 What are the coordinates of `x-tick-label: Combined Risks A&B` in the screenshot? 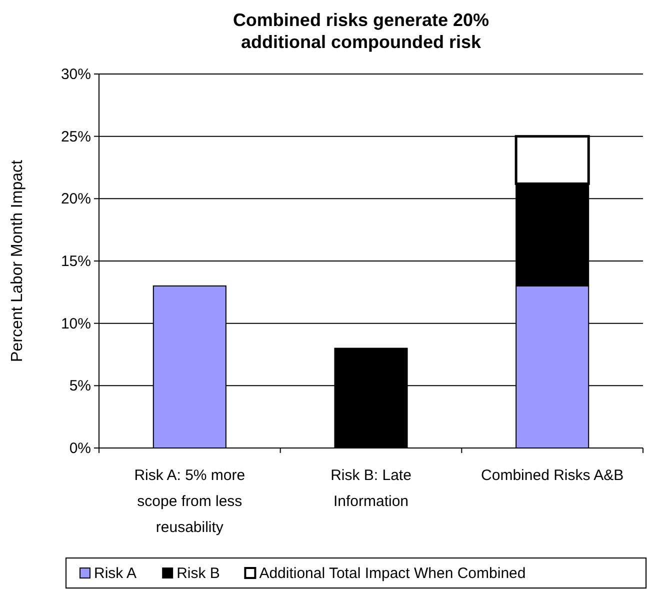 It's located at (552, 475).